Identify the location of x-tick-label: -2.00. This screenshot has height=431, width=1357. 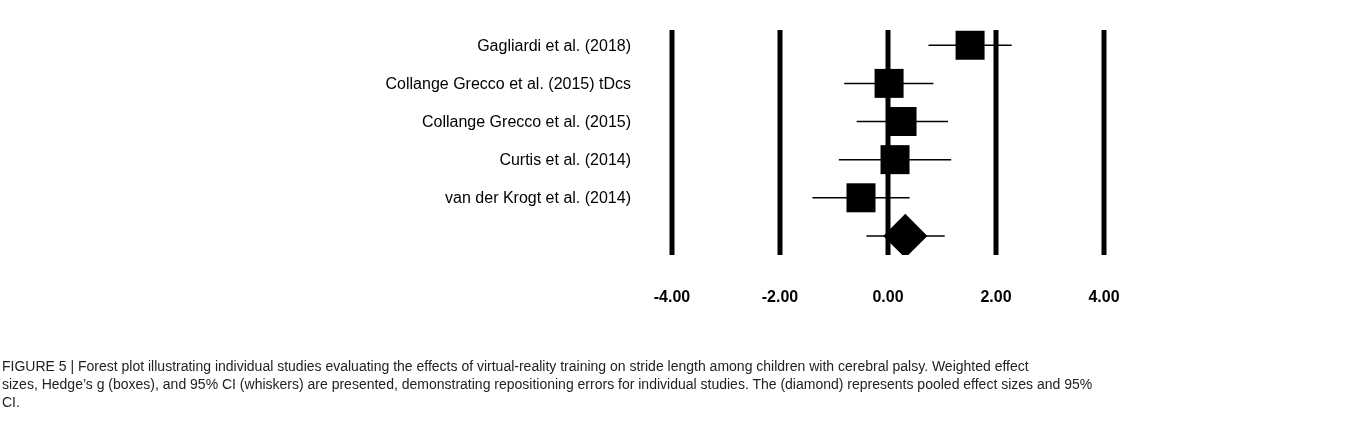
(780, 296).